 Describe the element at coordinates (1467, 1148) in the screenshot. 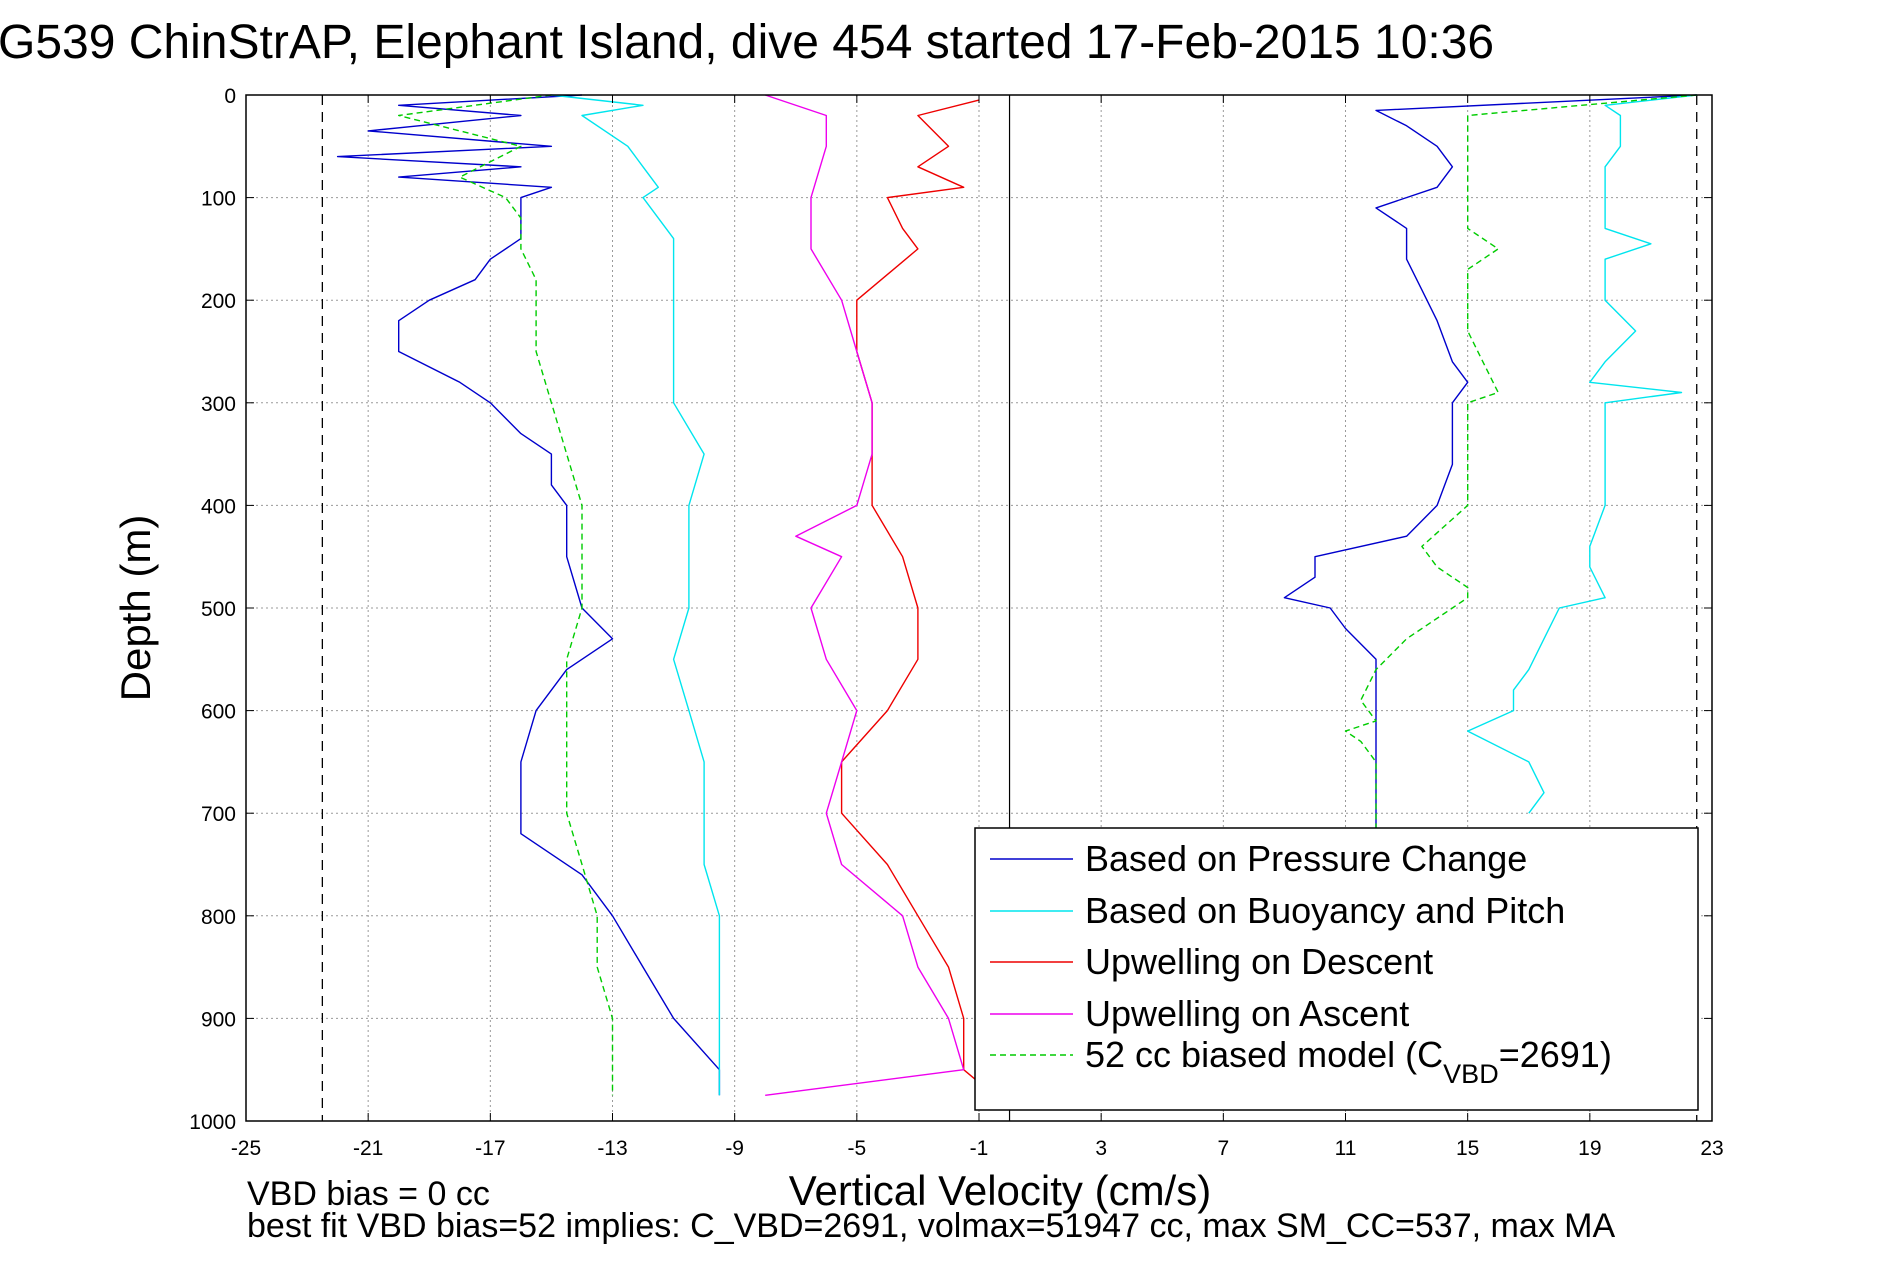

I see `x-tick-label: 15` at that location.